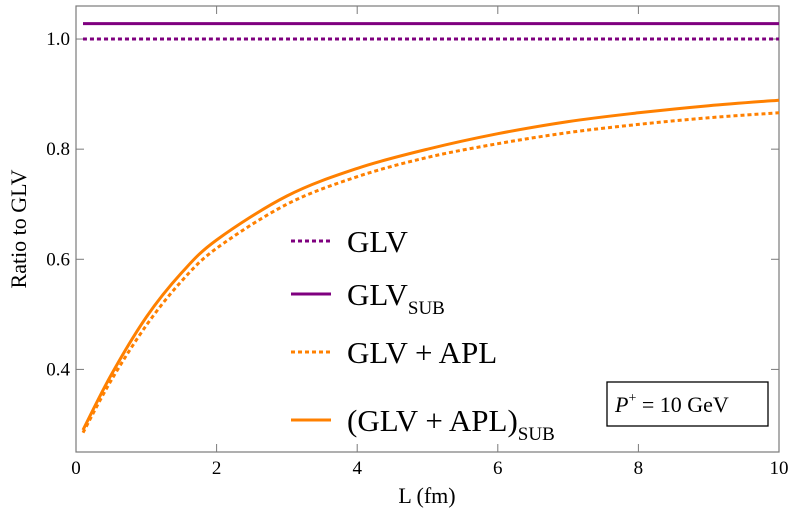 This screenshot has width=793, height=514. What do you see at coordinates (498, 468) in the screenshot?
I see `x-tick-label: 6` at bounding box center [498, 468].